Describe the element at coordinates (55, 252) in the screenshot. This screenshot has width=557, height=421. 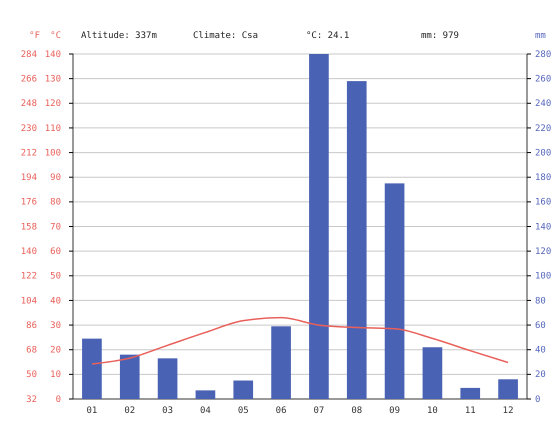
I see `y-tick-label: 60` at that location.